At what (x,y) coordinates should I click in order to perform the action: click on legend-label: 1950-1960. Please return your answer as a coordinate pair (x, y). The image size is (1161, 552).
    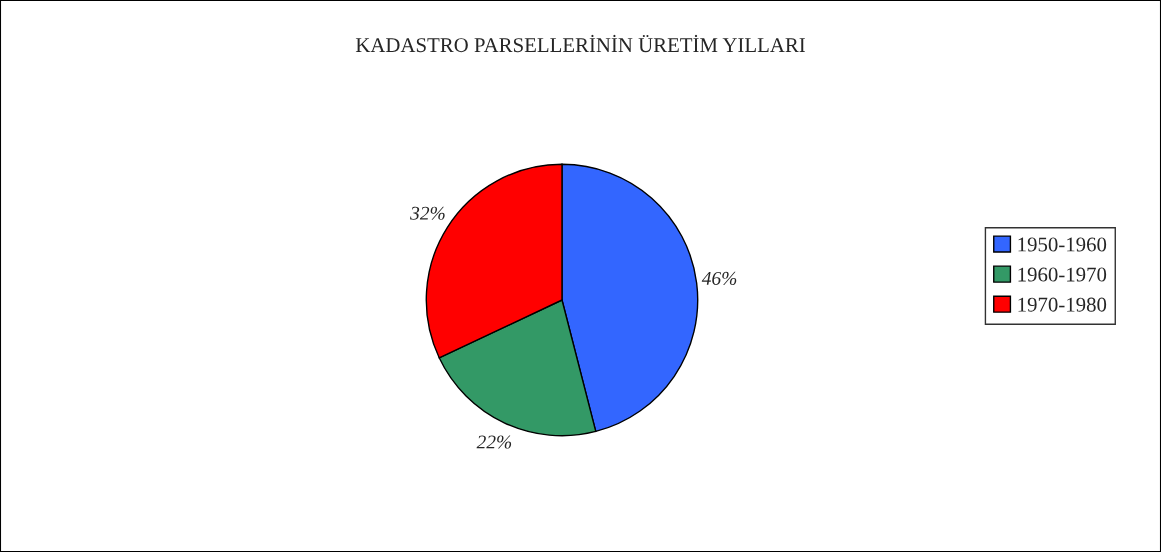
    Looking at the image, I should click on (1062, 244).